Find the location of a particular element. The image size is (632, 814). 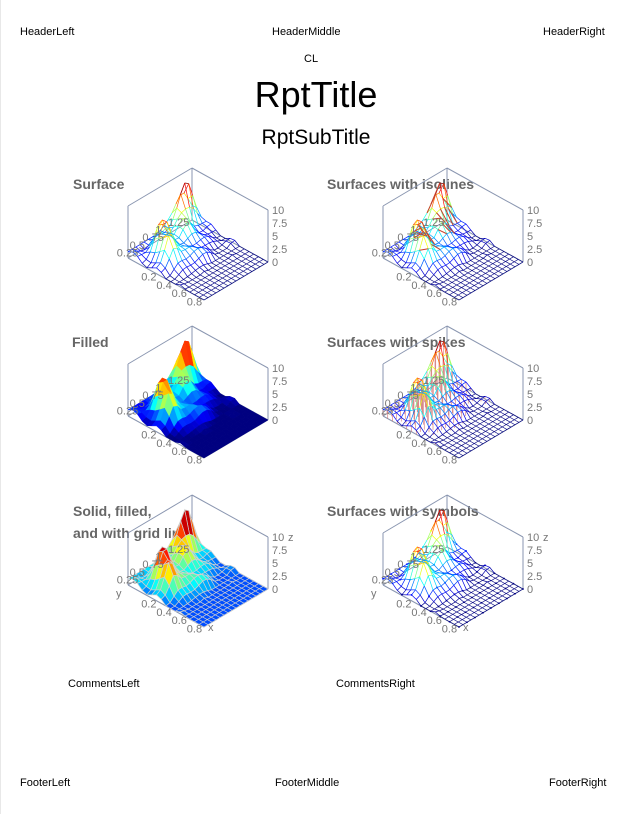

surface-patch is located at coordinates (203, 455).